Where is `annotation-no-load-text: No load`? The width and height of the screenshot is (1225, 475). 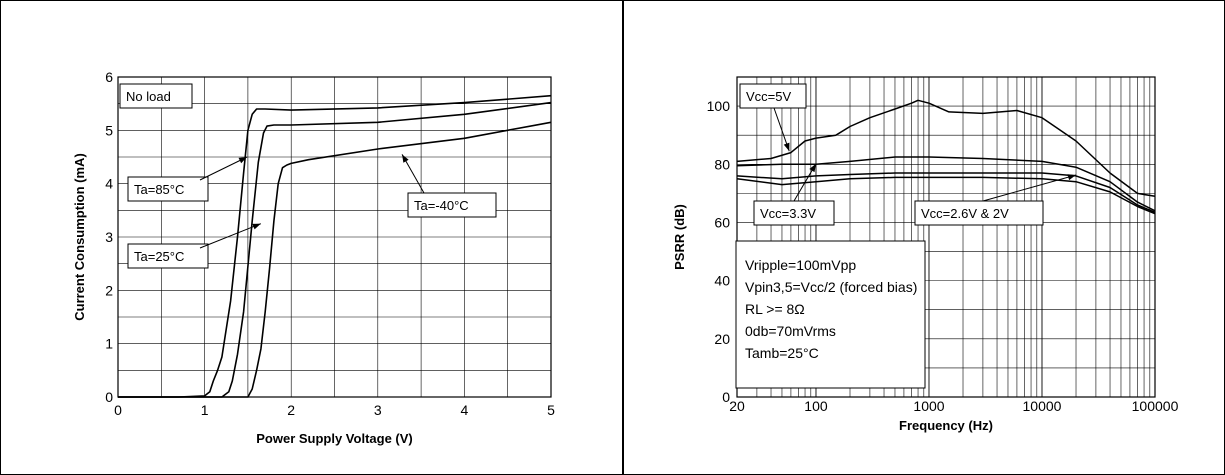
annotation-no-load-text: No load is located at coordinates (148, 96).